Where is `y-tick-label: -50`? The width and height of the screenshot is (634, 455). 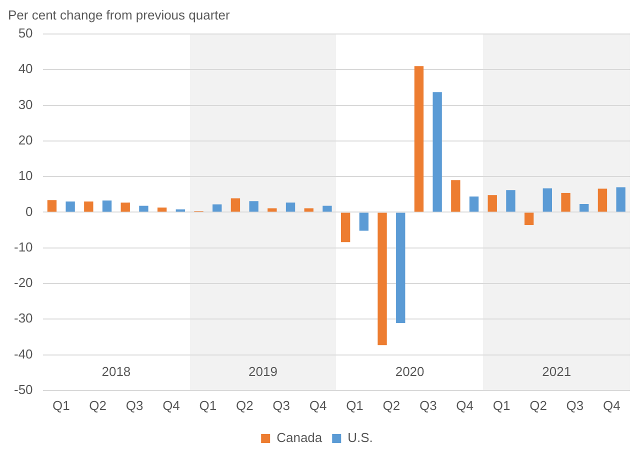
y-tick-label: -50 is located at coordinates (23, 389).